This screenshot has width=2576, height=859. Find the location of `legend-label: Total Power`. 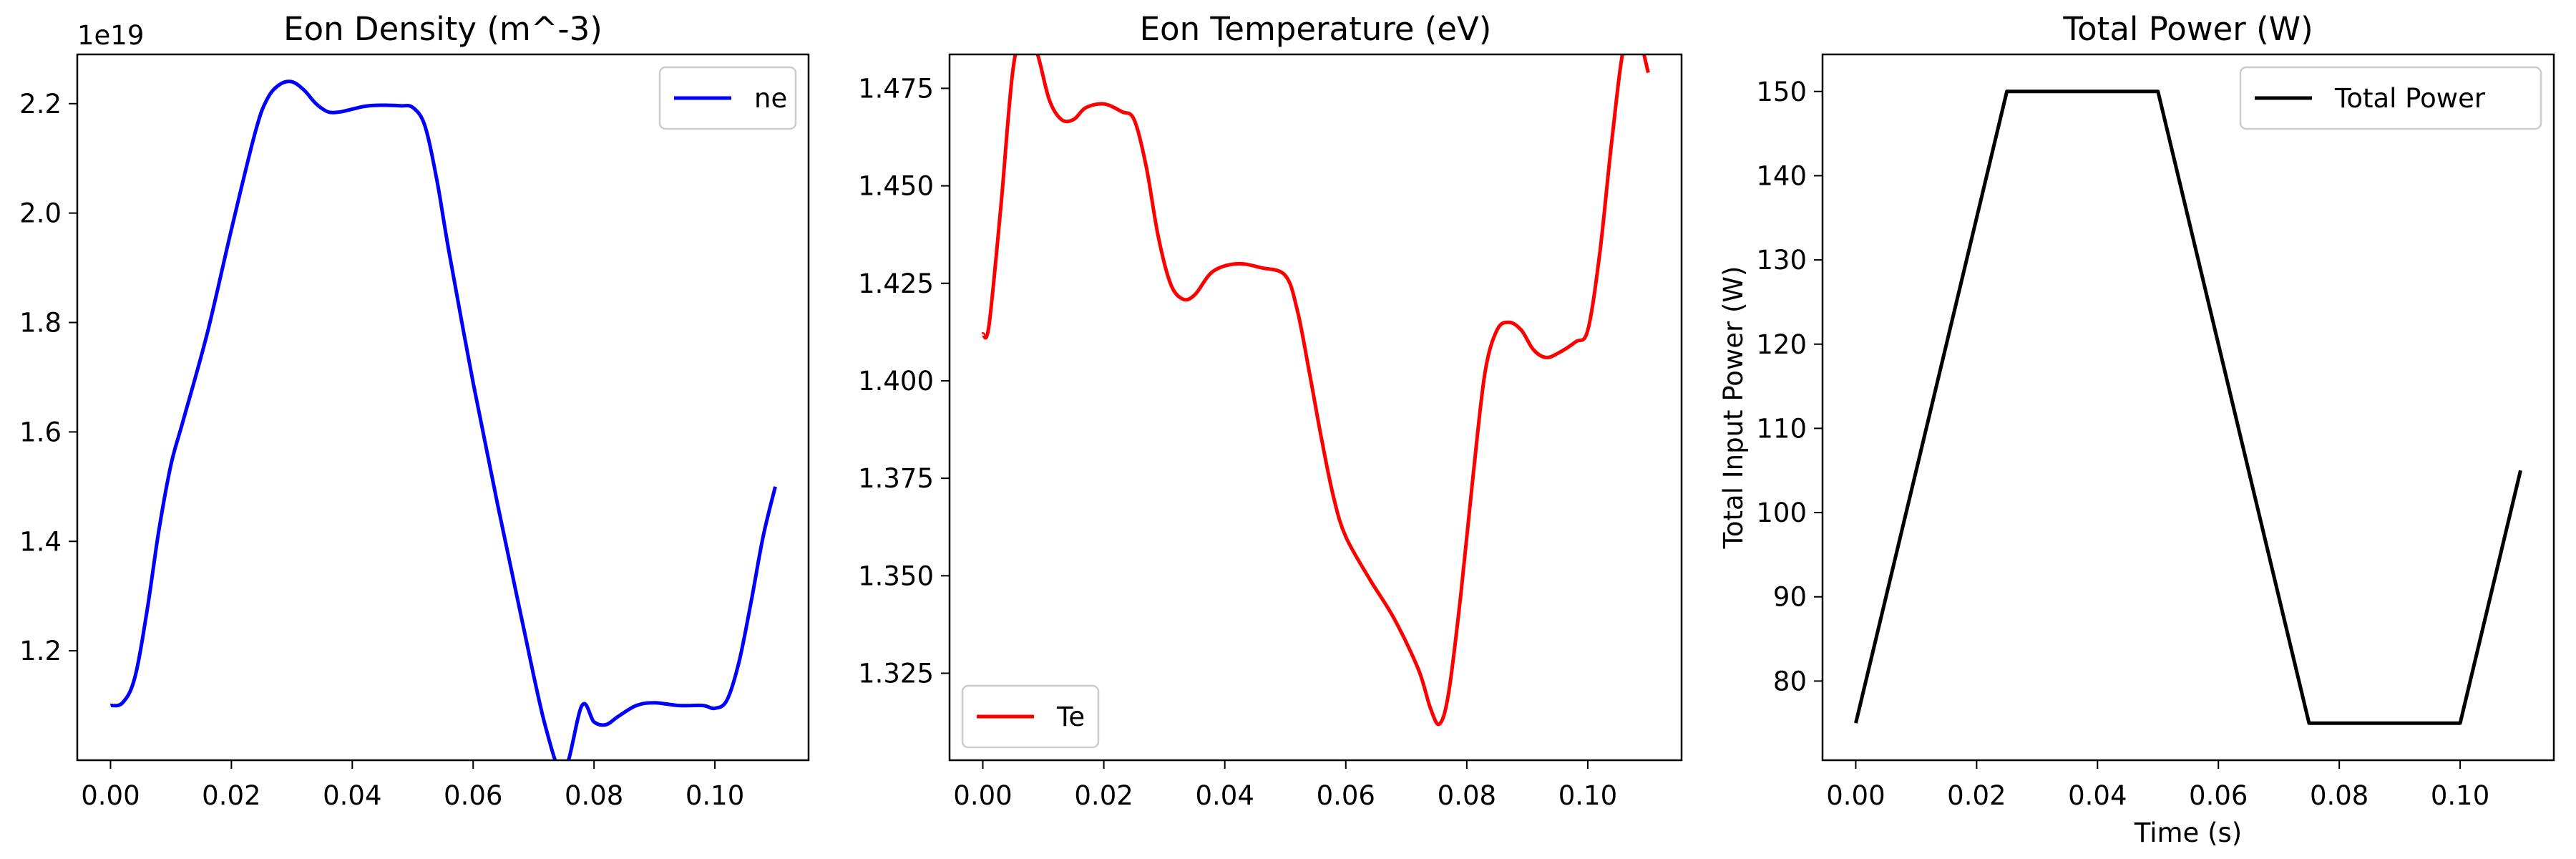

legend-label: Total Power is located at coordinates (2410, 99).